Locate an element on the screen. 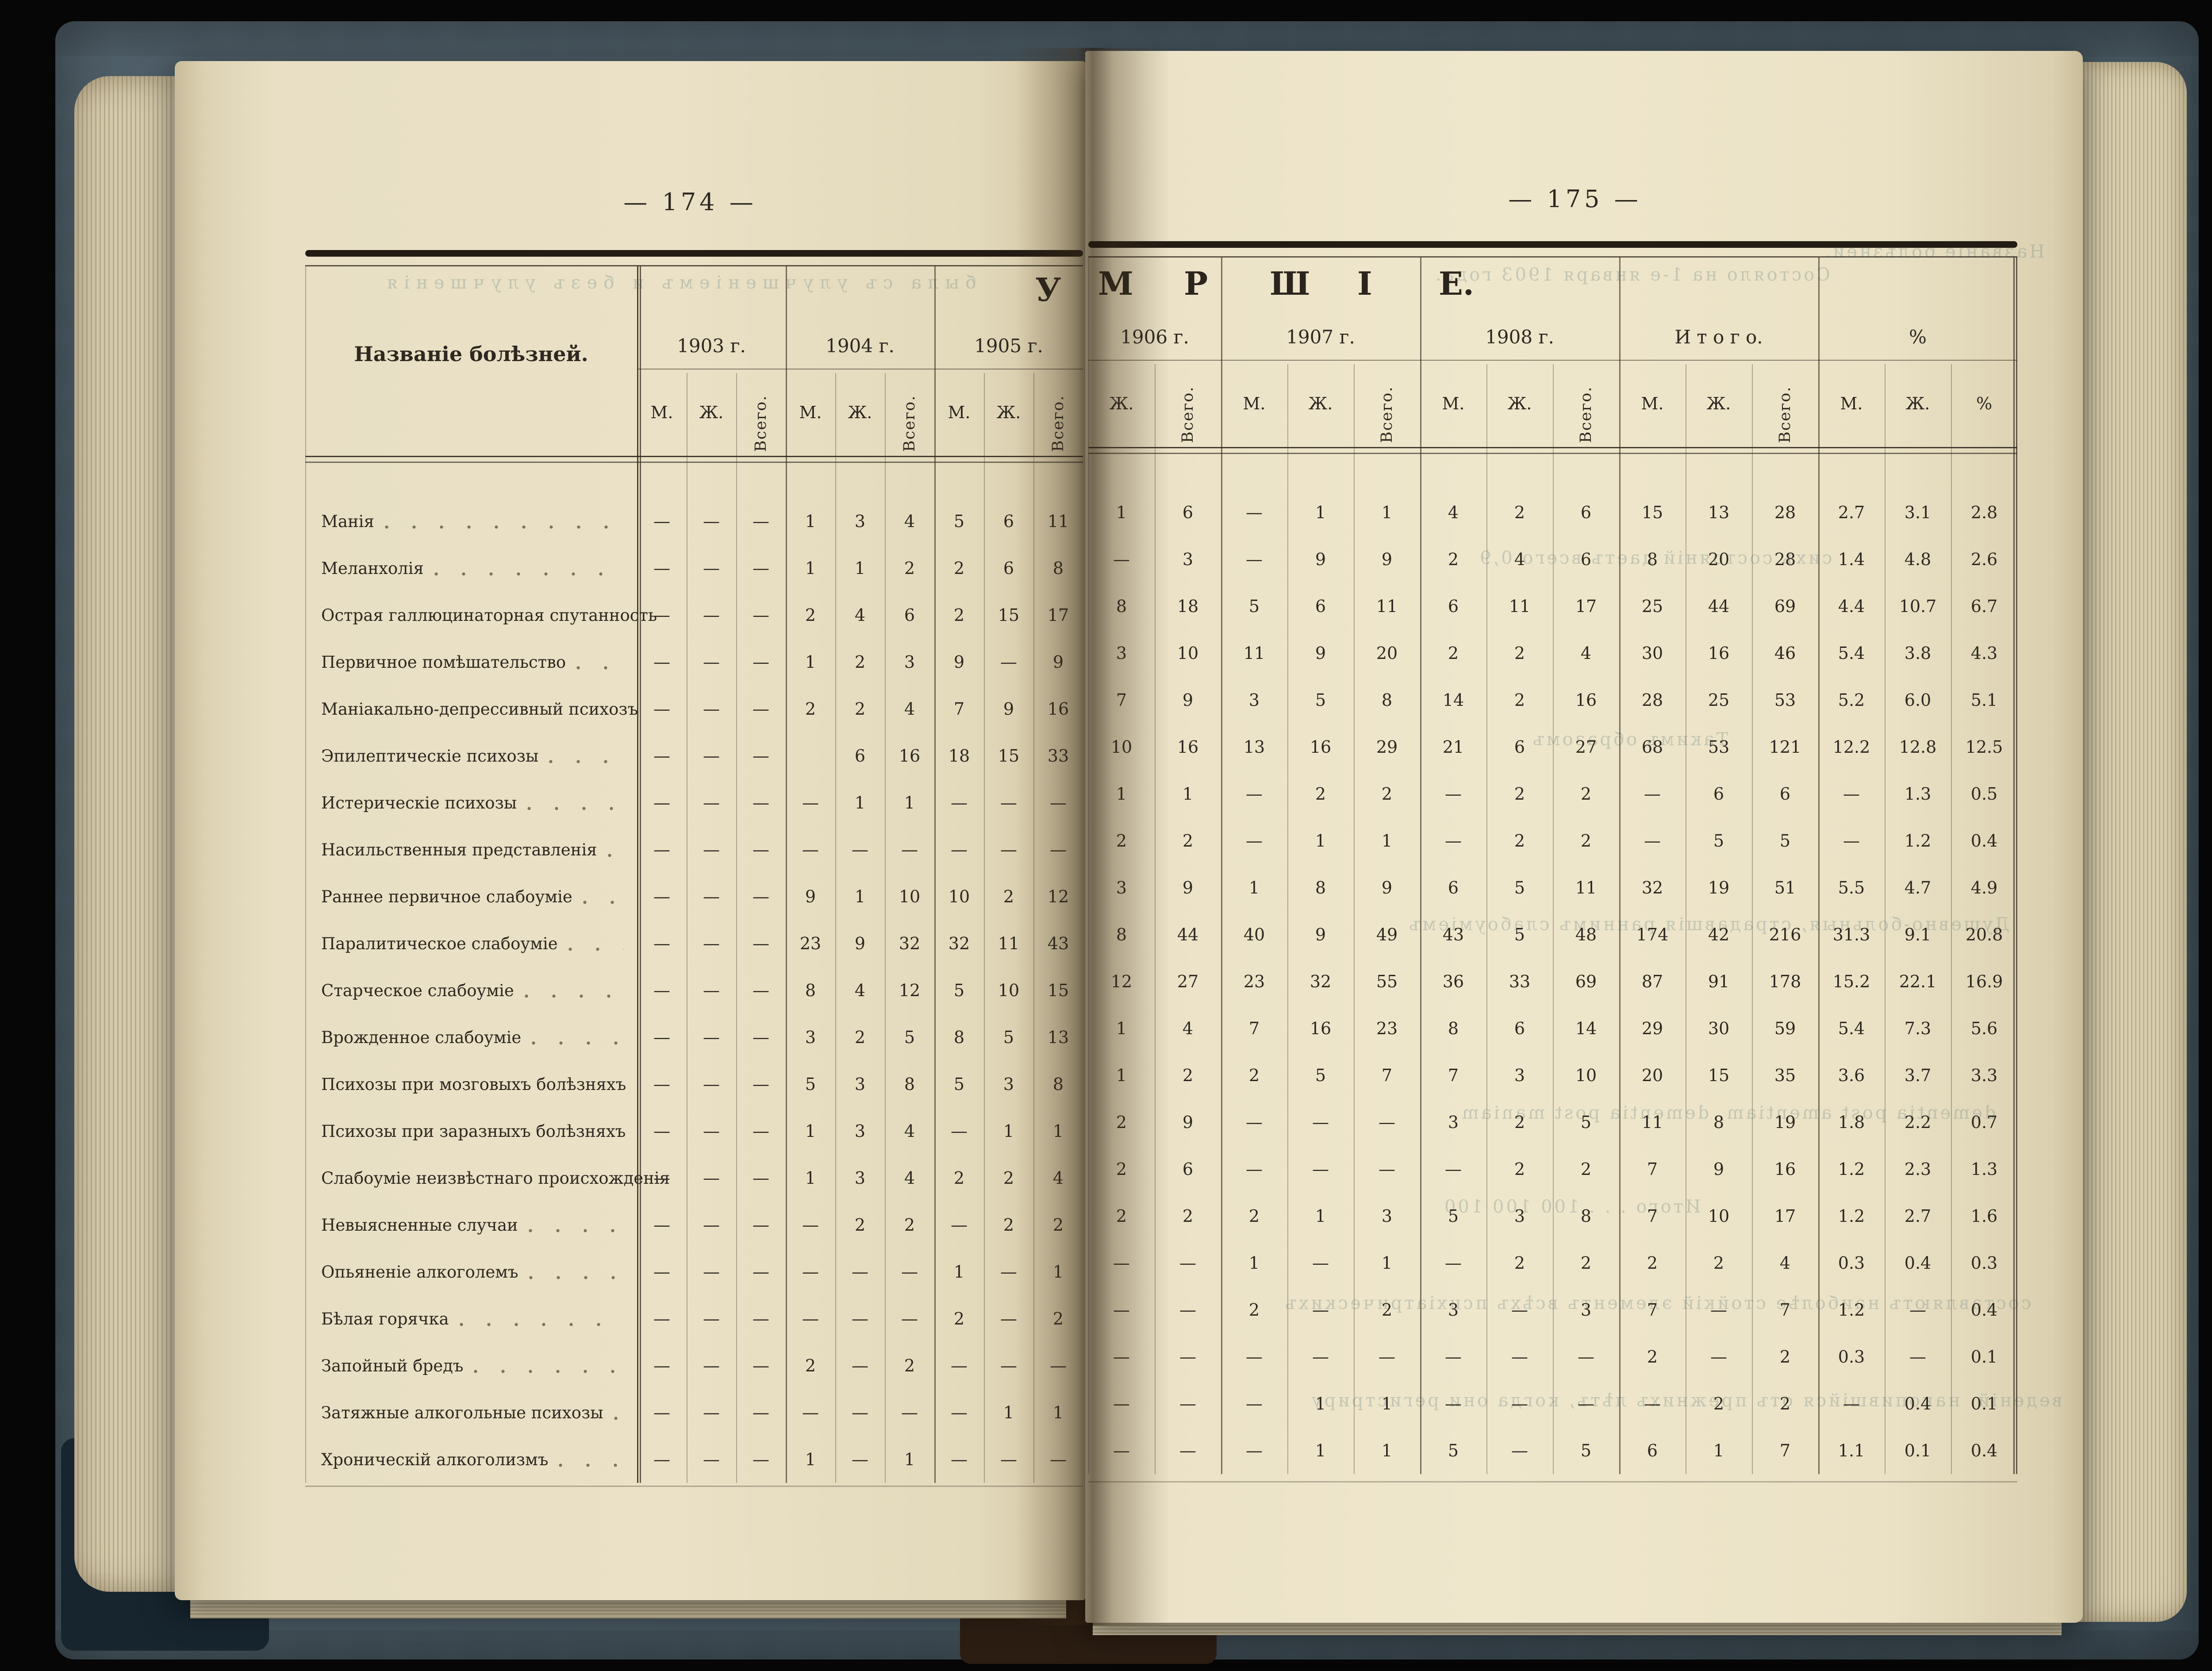  table-cell-left-r19-c3: — is located at coordinates (761, 1365).